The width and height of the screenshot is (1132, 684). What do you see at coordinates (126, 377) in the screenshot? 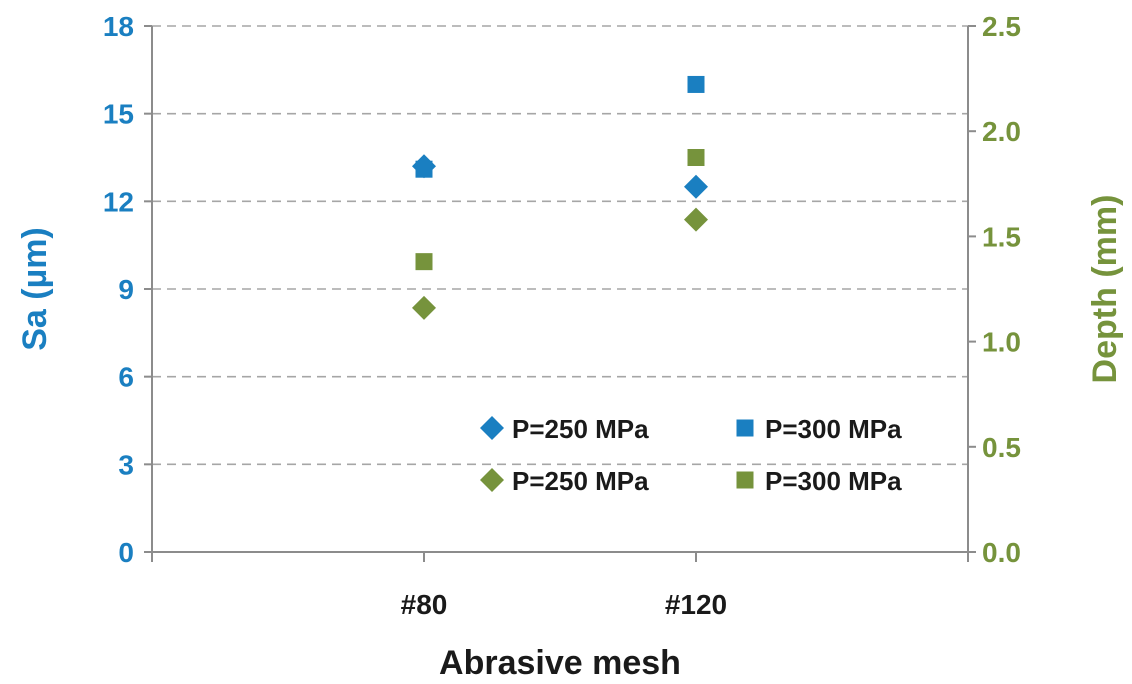
I see `y-left-tick-label: 6` at bounding box center [126, 377].